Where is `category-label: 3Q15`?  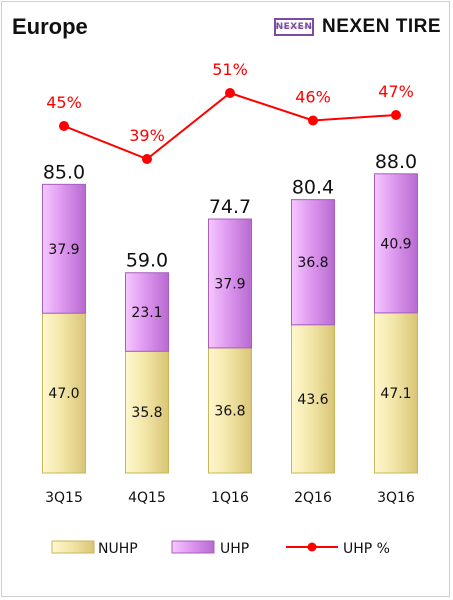
category-label: 3Q15 is located at coordinates (64, 498).